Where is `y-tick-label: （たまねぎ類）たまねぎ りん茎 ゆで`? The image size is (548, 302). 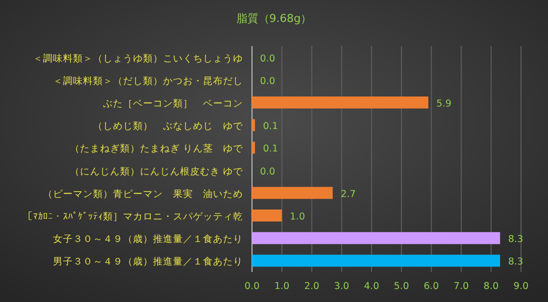
y-tick-label: （たまねぎ類）たまねぎ りん茎 ゆで is located at coordinates (157, 148).